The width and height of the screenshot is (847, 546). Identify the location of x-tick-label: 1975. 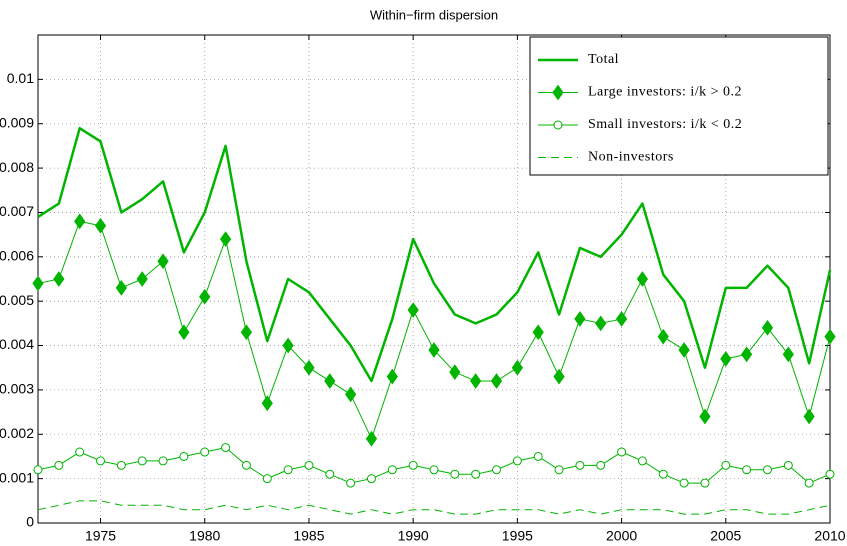
(100, 536).